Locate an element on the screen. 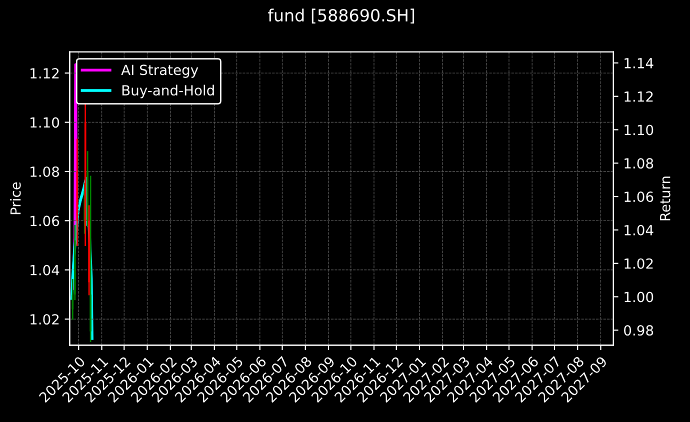 The width and height of the screenshot is (690, 422). y-axis-title: Price is located at coordinates (15, 198).